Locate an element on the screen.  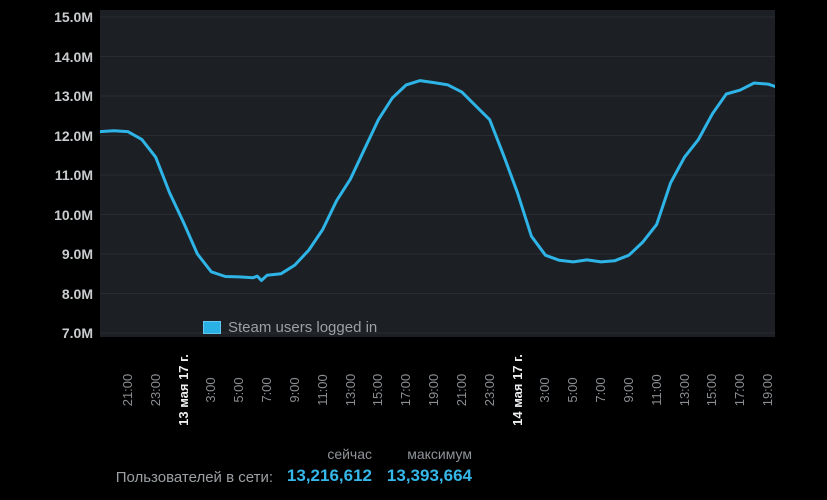
y-axis-tick-label: 10.0M is located at coordinates (73, 214).